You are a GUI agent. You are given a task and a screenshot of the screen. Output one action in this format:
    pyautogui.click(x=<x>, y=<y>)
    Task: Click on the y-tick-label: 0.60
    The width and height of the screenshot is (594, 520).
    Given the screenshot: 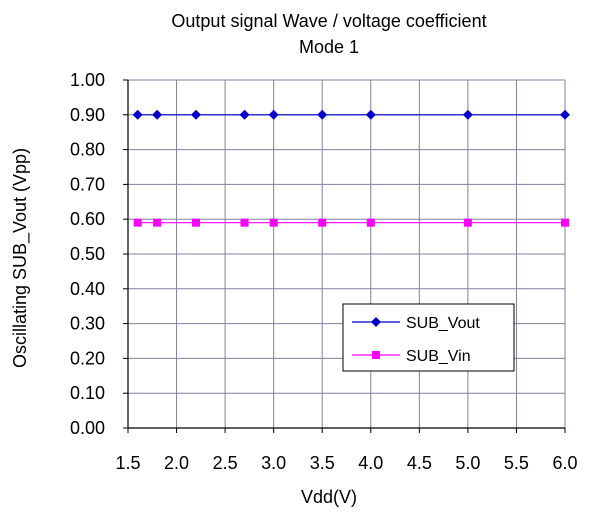 What is the action you would take?
    pyautogui.click(x=87, y=219)
    